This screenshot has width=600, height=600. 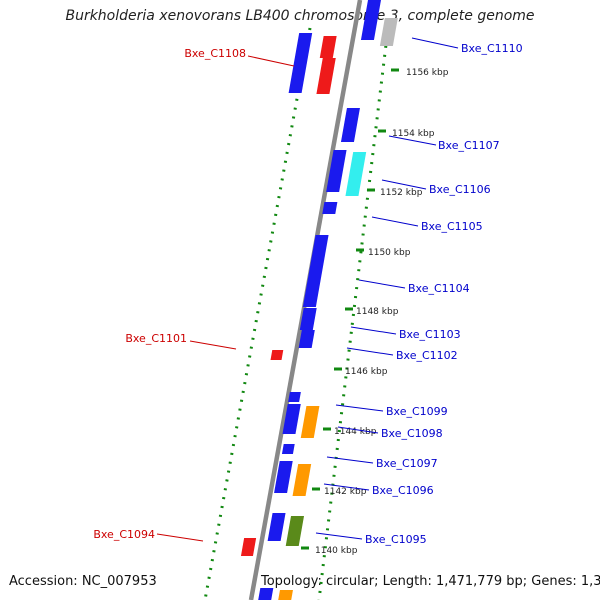 I want to click on tick-label: 1144 kbp, so click(x=355, y=432).